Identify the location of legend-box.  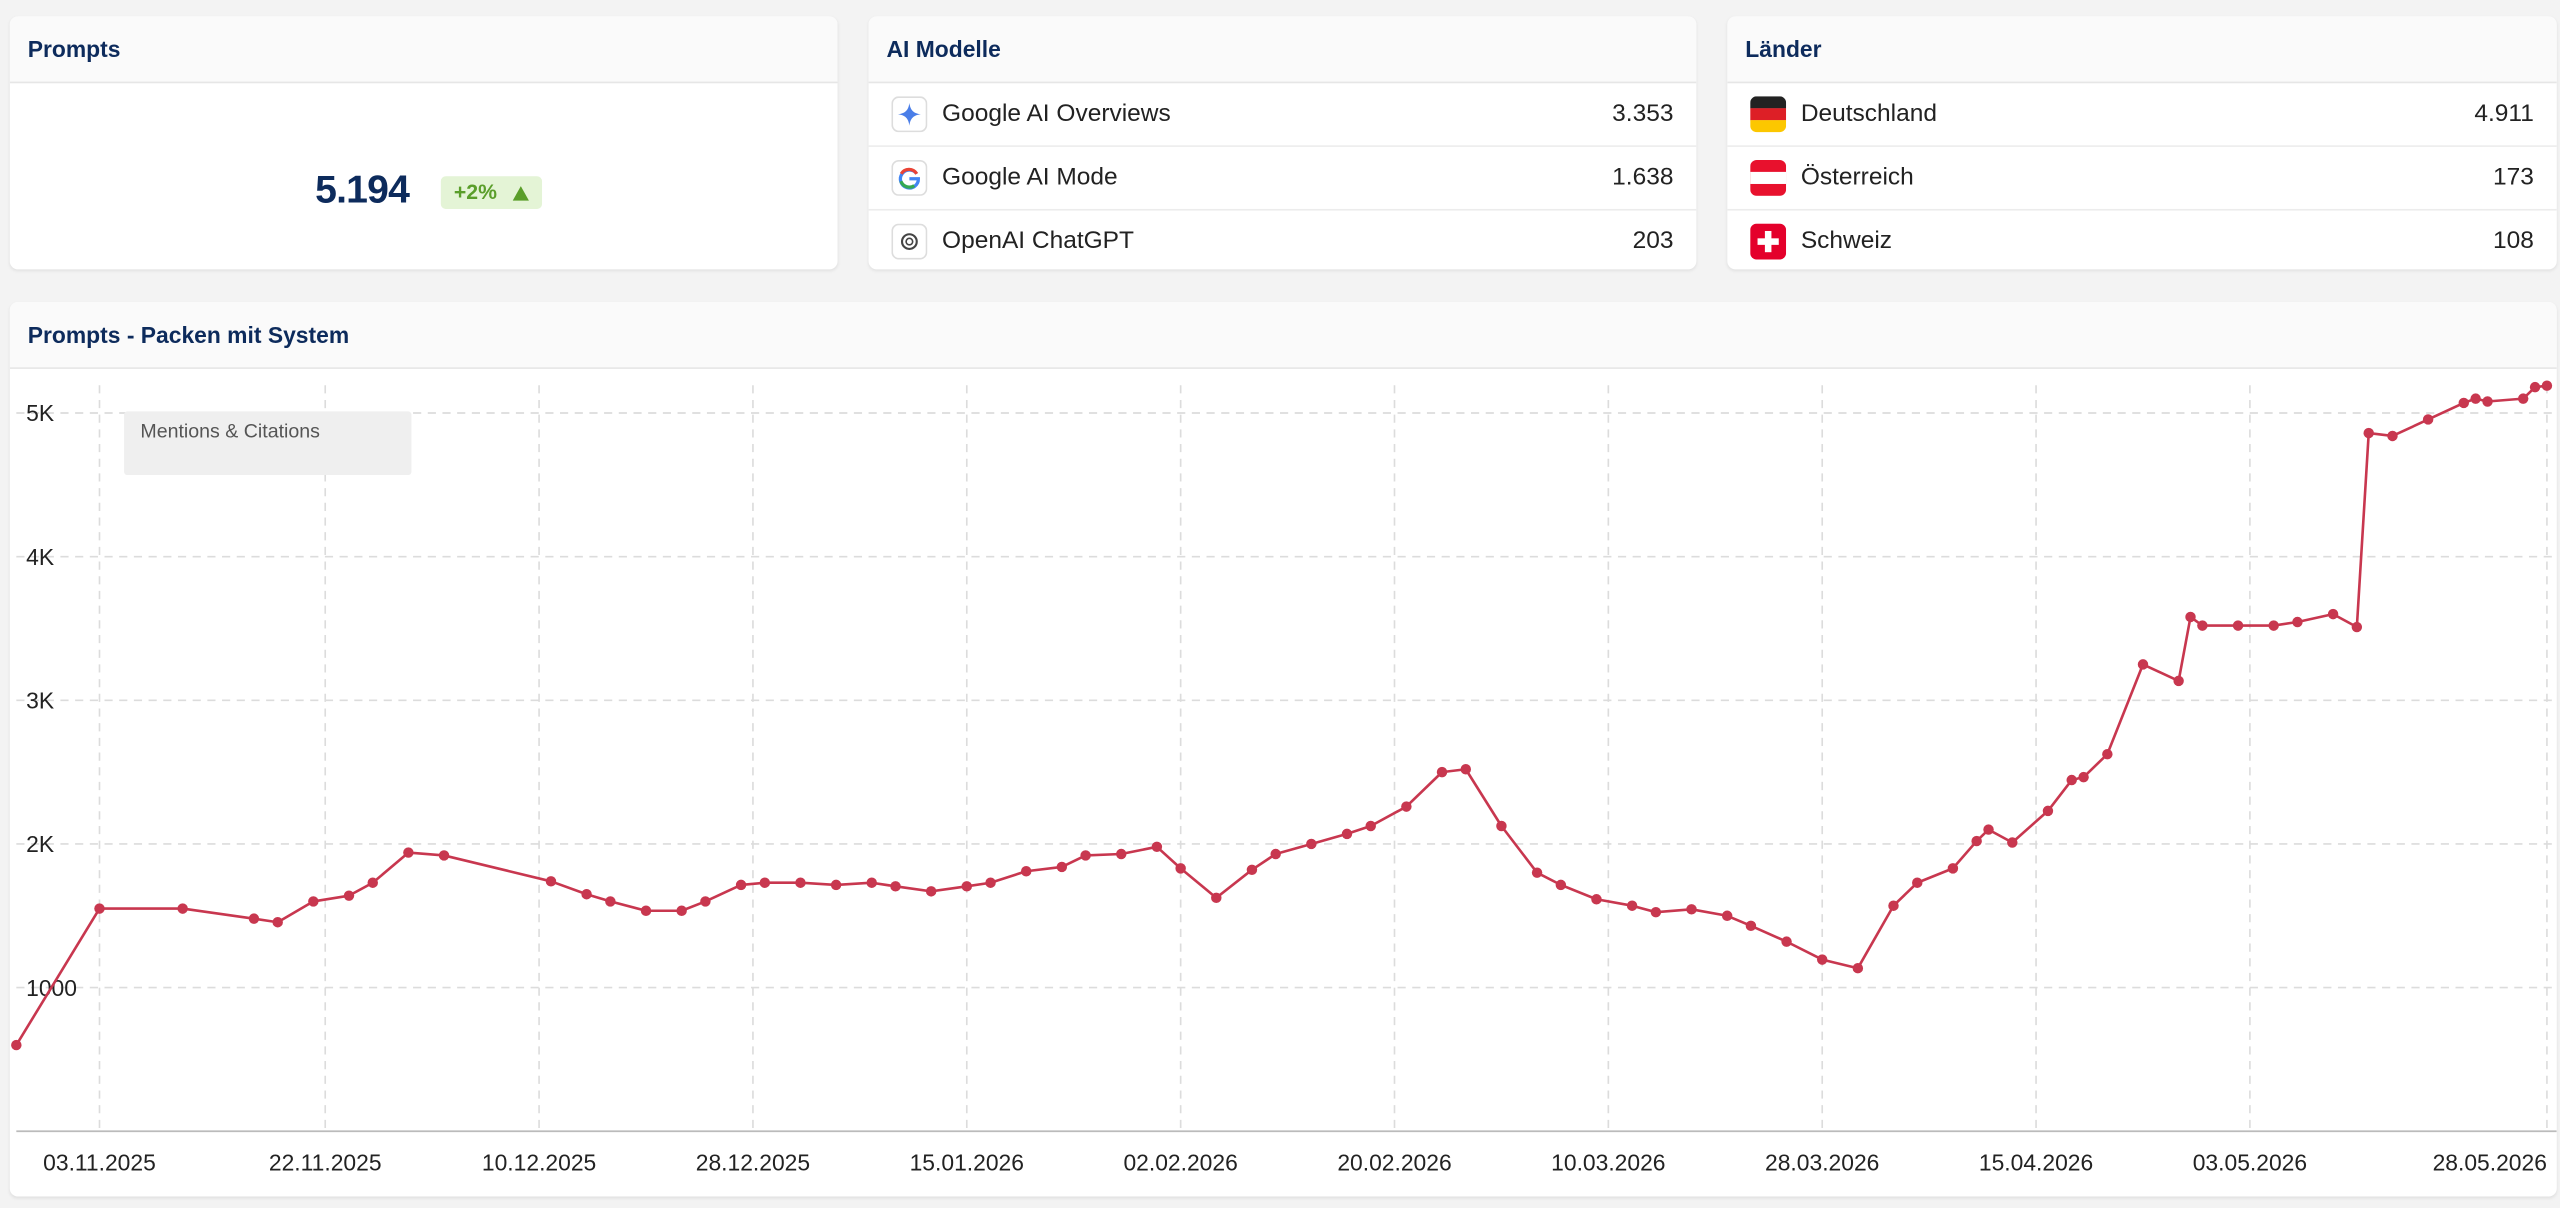
(268, 443).